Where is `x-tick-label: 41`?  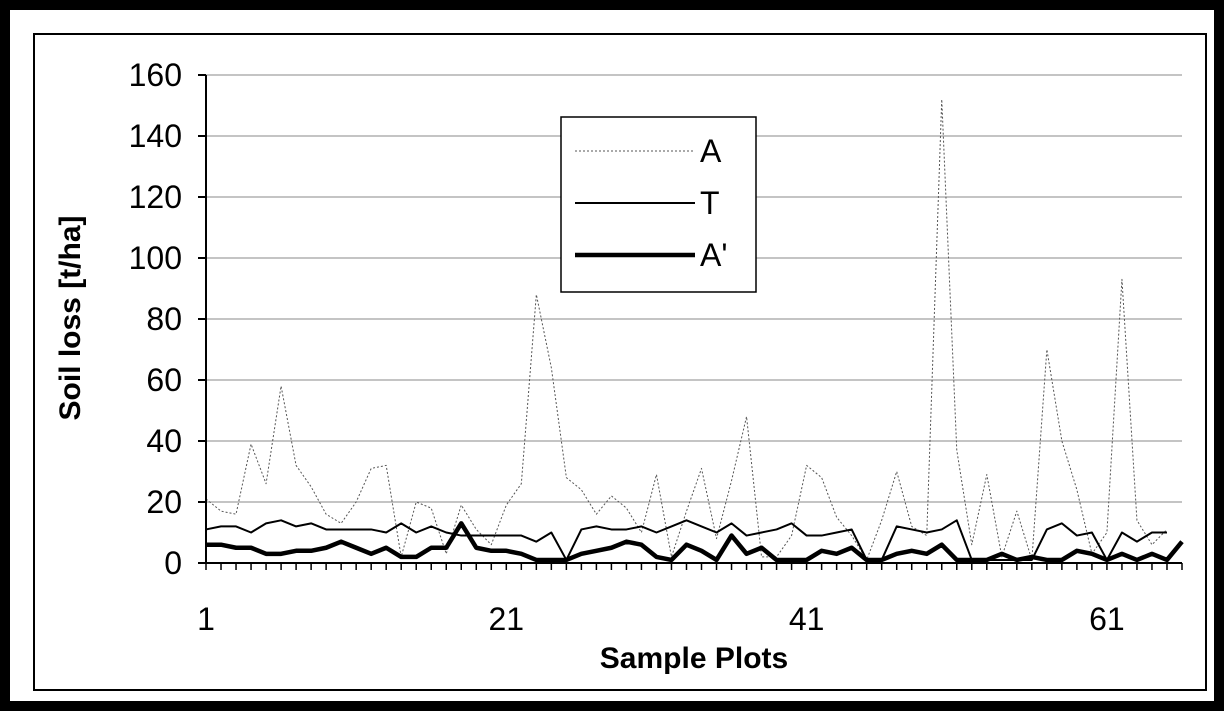 x-tick-label: 41 is located at coordinates (807, 619).